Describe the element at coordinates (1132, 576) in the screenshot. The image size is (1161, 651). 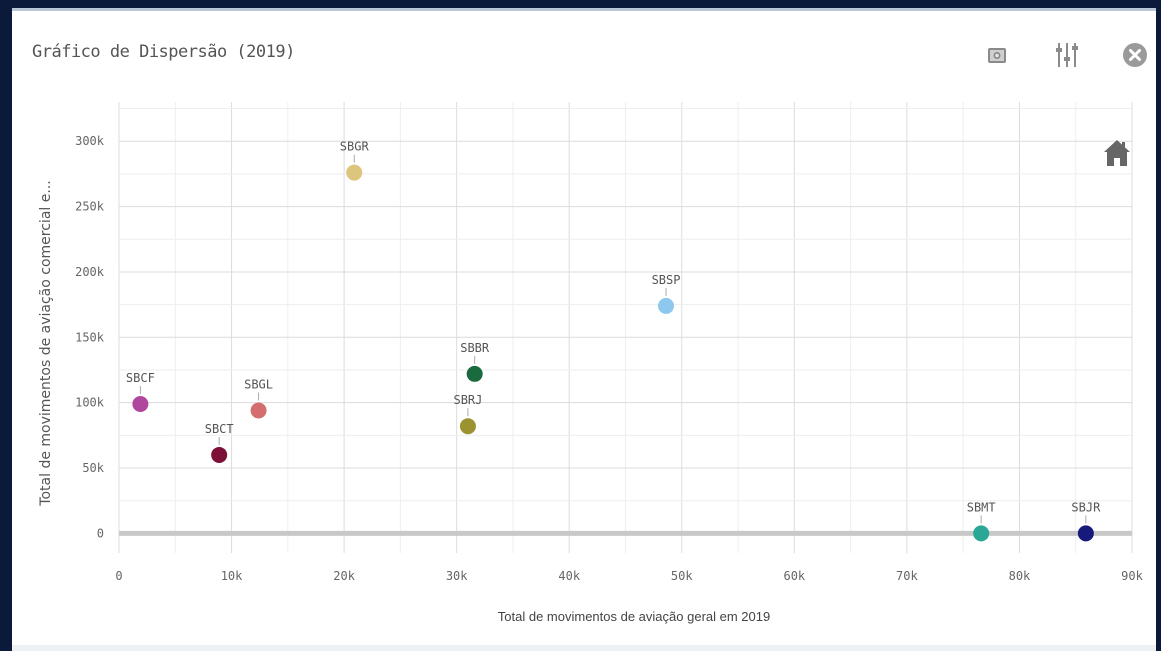
I see `x-tick-label: 90k` at that location.